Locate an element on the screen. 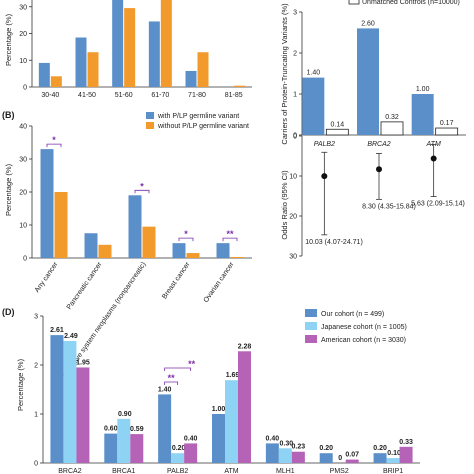 The image size is (474, 474). c-legend-label: Unmatched Controls (n=10000) is located at coordinates (411, 3).